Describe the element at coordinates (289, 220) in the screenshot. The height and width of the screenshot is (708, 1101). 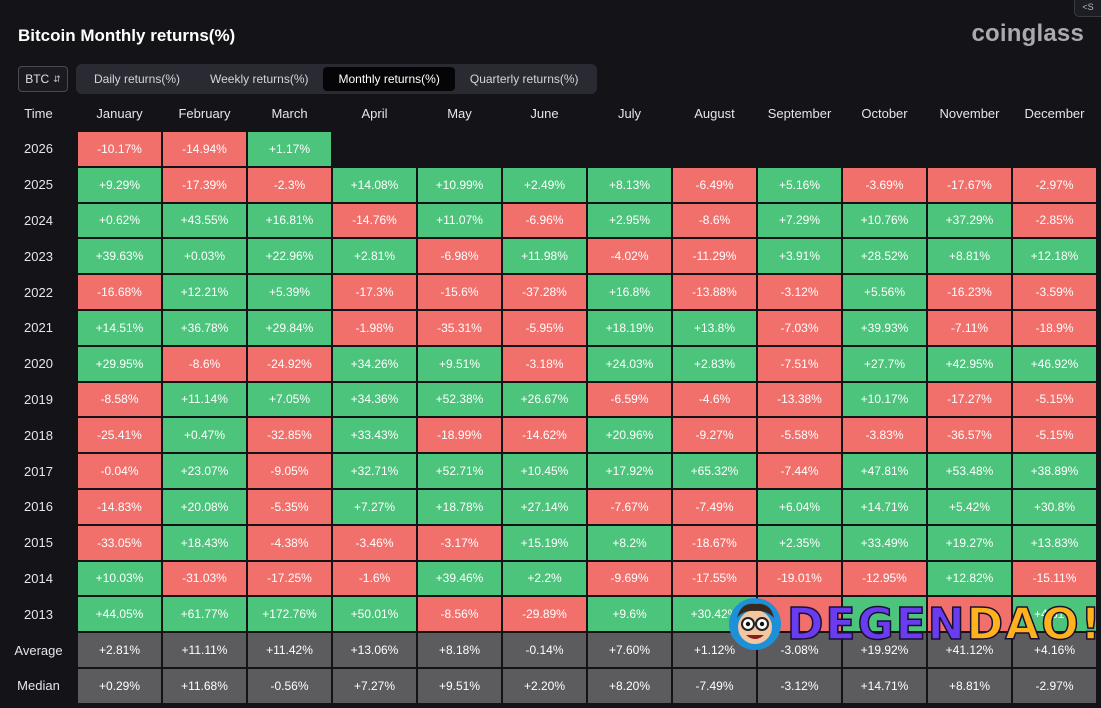
I see `return-cell-2024-march: +16.81%` at that location.